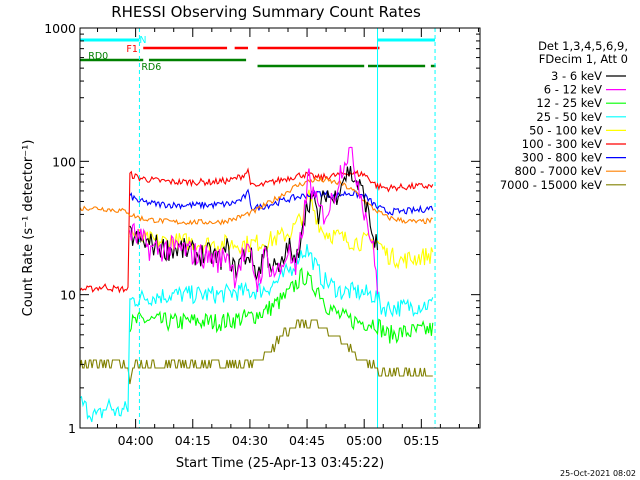 The height and width of the screenshot is (480, 640). What do you see at coordinates (551, 185) in the screenshot?
I see `legend-label-7000-15000-kev: 7000 - 15000 keV` at bounding box center [551, 185].